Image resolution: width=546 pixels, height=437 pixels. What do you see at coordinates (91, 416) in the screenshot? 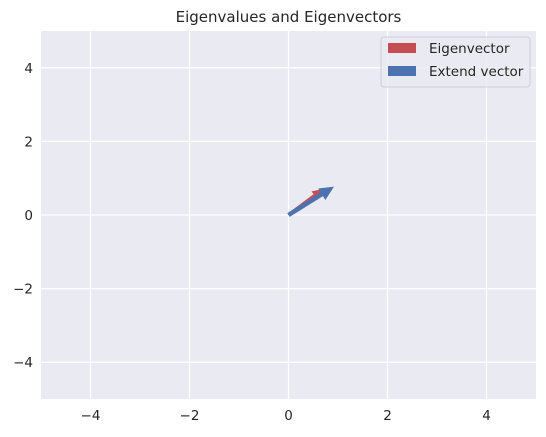
I see `x-tick-label: −4` at bounding box center [91, 416].